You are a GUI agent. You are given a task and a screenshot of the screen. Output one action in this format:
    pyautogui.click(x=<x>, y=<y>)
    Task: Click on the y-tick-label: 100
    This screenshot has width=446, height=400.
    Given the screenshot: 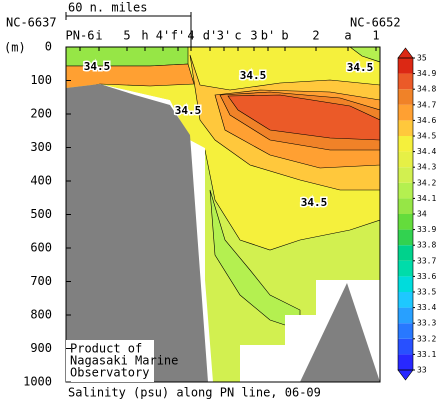 What is the action you would take?
    pyautogui.click(x=41, y=80)
    